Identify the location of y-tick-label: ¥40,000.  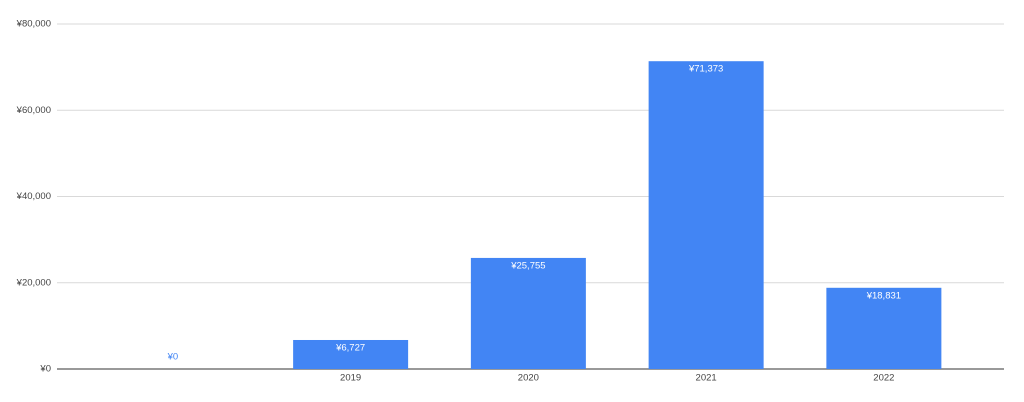
(33, 196).